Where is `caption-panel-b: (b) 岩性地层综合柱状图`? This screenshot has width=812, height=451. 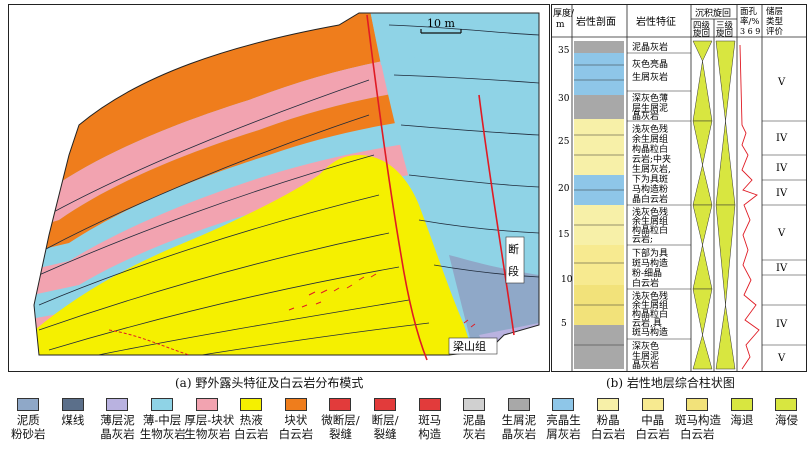 caption-panel-b: (b) 岩性地层综合柱状图 is located at coordinates (670, 383).